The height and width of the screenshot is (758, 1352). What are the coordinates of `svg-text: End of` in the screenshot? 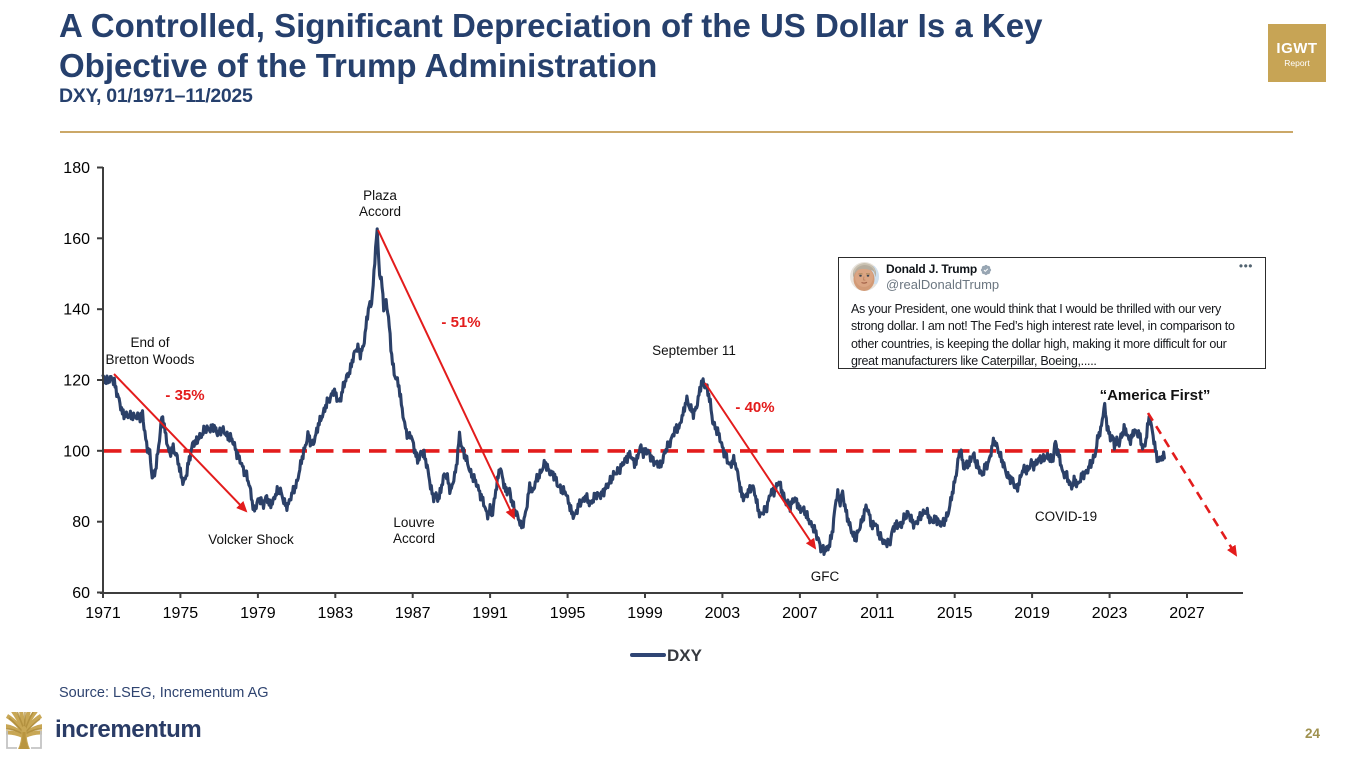 It's located at (149, 342).